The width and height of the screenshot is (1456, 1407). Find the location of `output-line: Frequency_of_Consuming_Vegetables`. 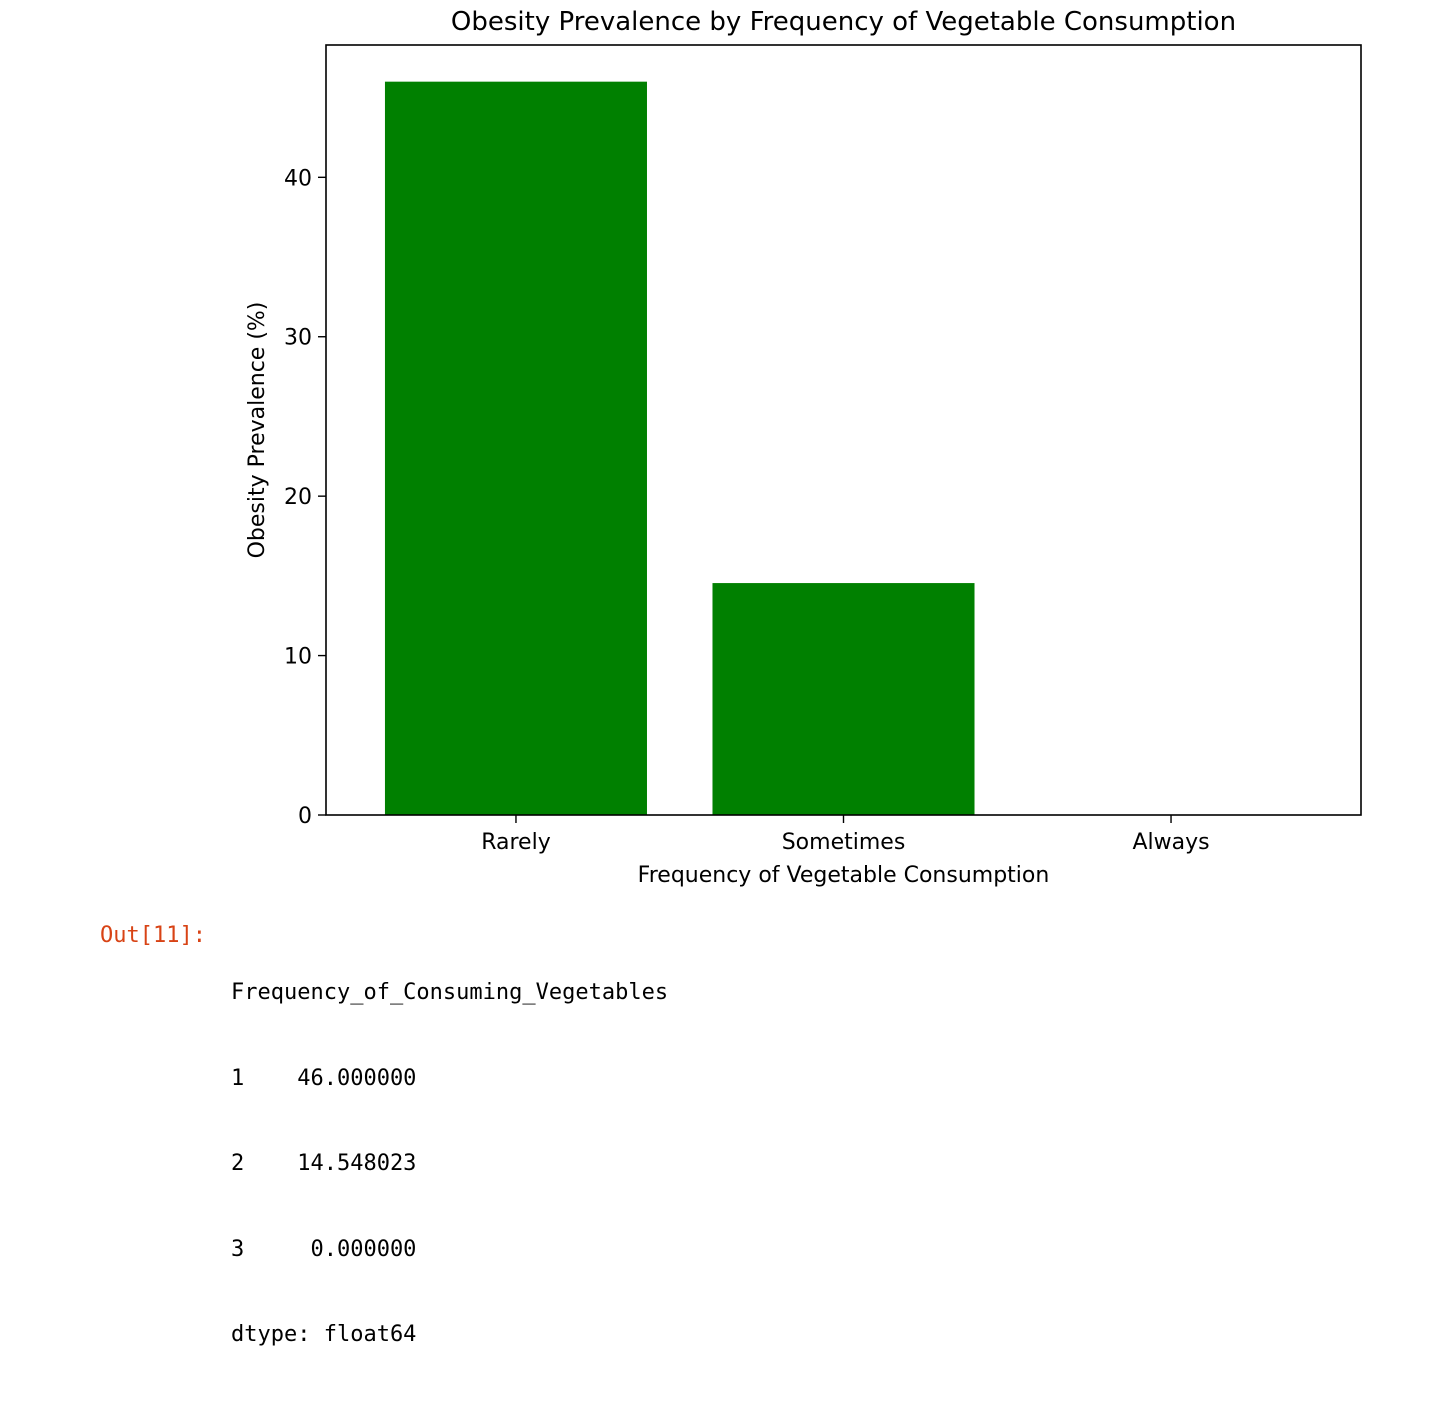

output-line: Frequency_of_Consuming_Vegetables is located at coordinates (450, 992).